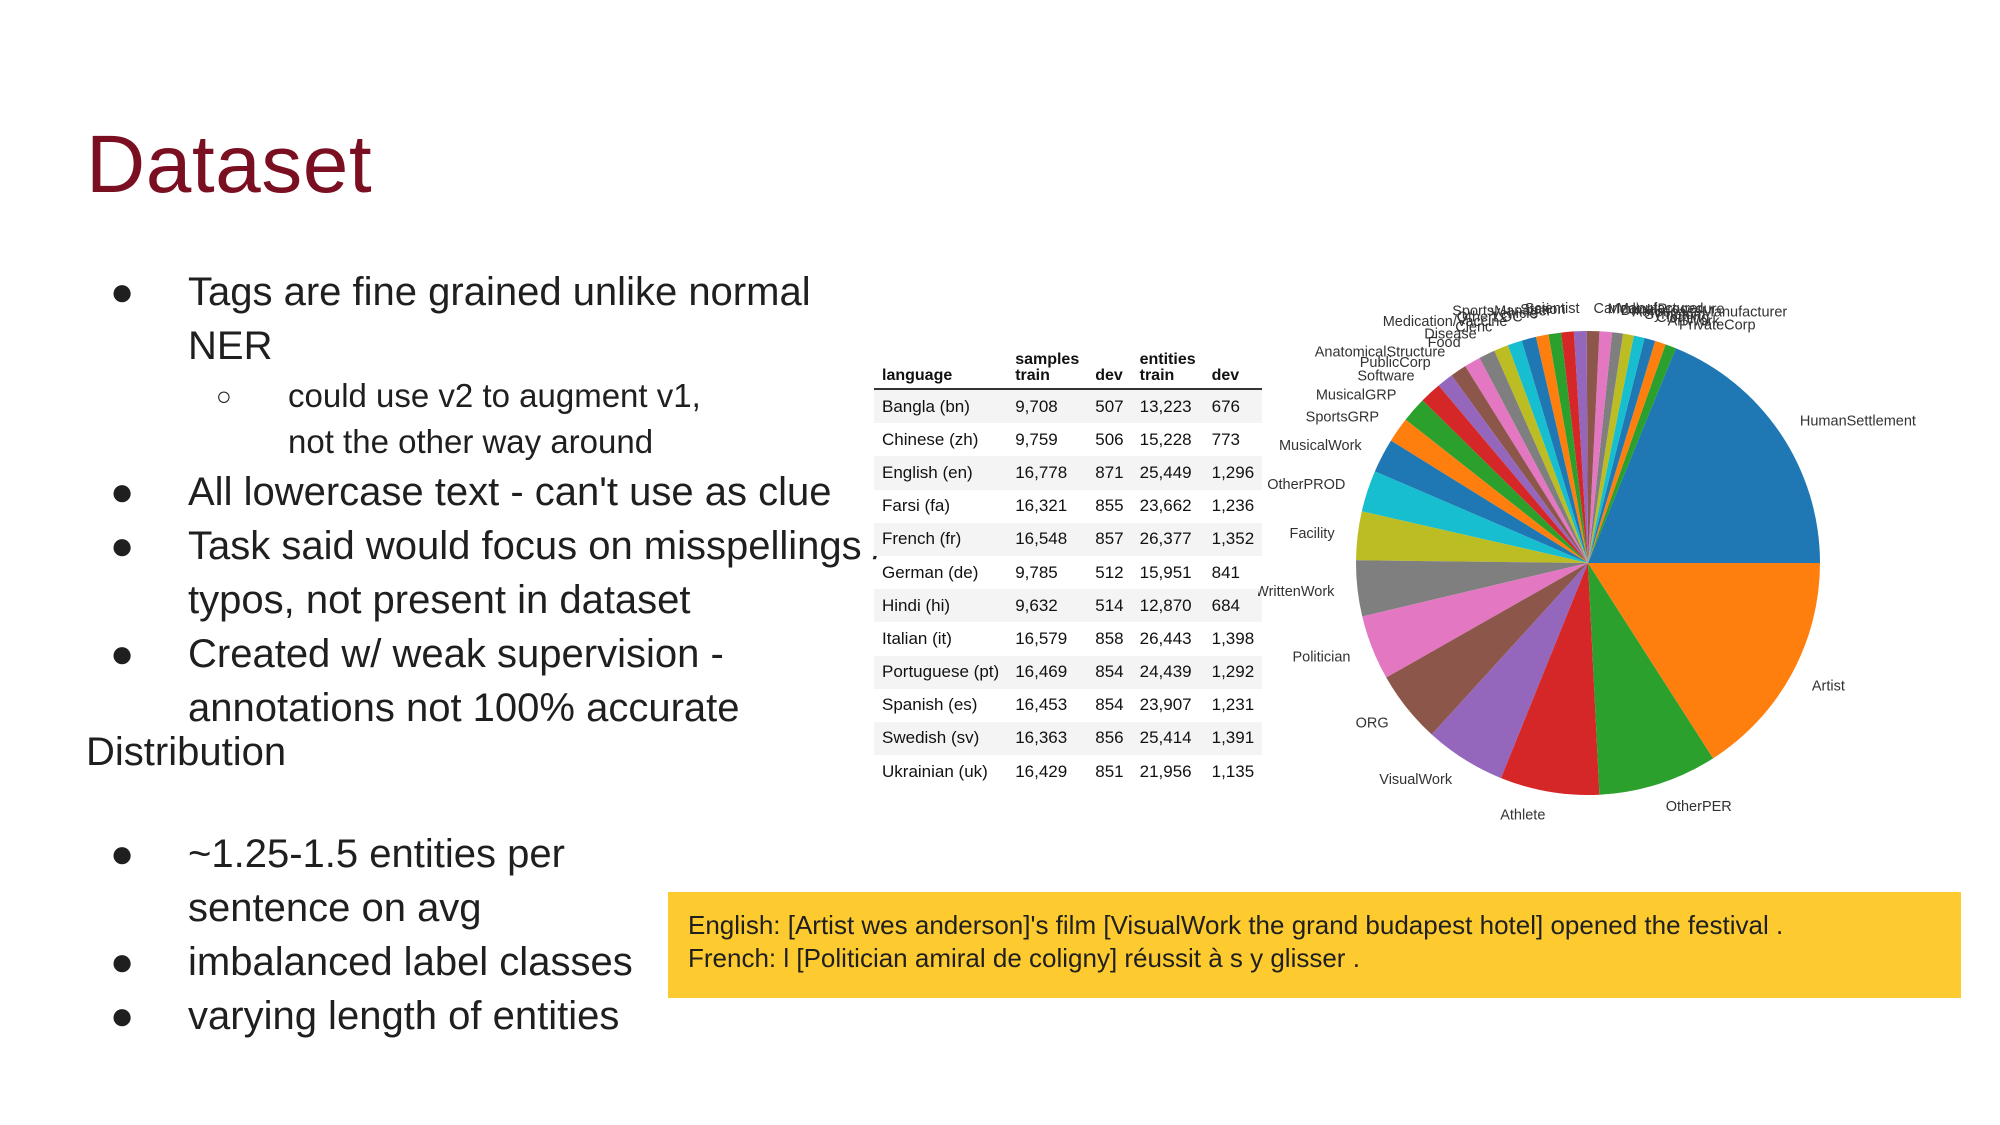 The width and height of the screenshot is (2000, 1125). Describe the element at coordinates (1036, 572) in the screenshot. I see `table-cell: 9,785` at that location.